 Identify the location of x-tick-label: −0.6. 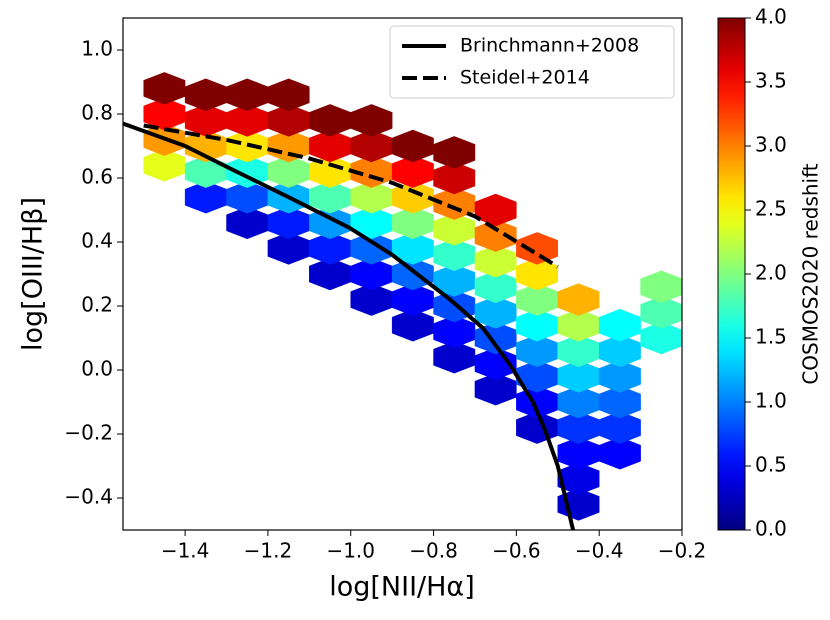
(516, 551).